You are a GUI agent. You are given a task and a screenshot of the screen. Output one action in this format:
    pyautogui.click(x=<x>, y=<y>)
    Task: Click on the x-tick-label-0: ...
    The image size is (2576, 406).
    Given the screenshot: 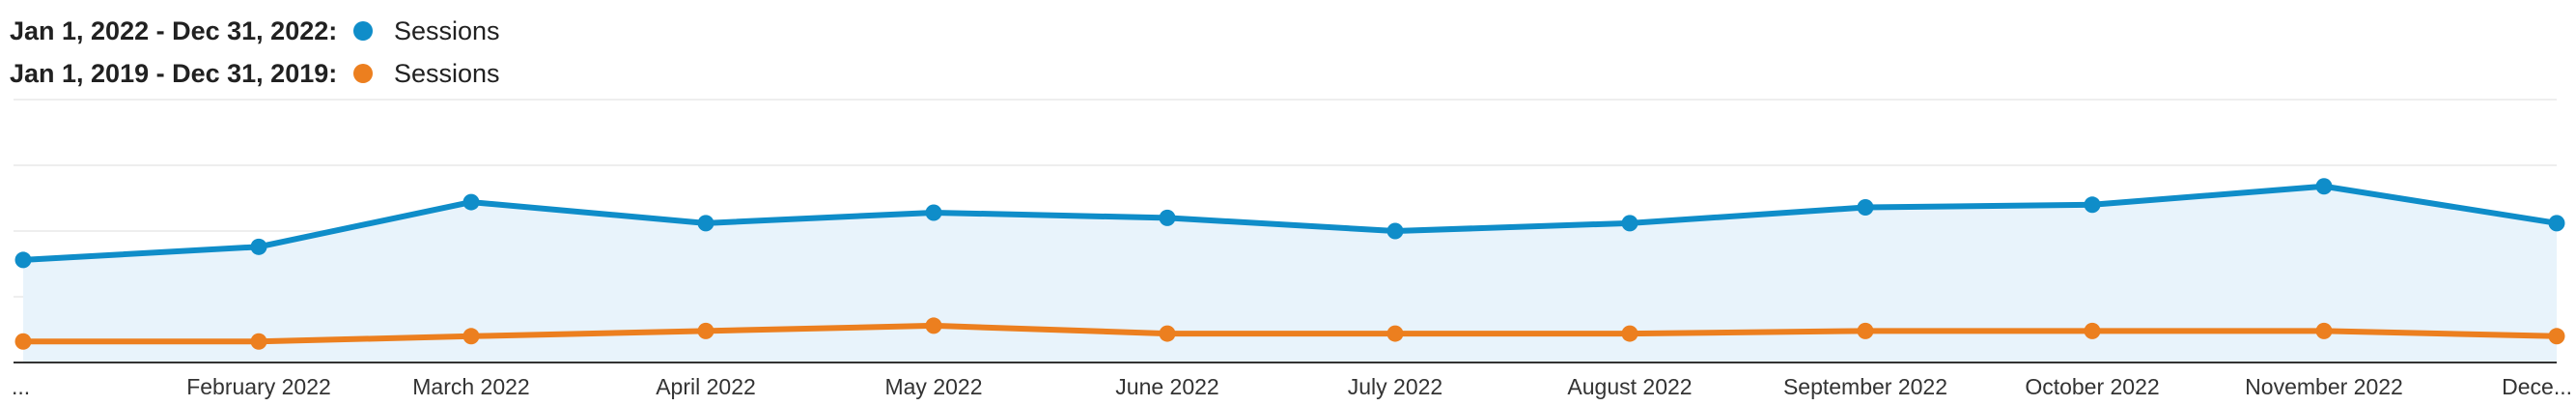 What is the action you would take?
    pyautogui.click(x=21, y=386)
    